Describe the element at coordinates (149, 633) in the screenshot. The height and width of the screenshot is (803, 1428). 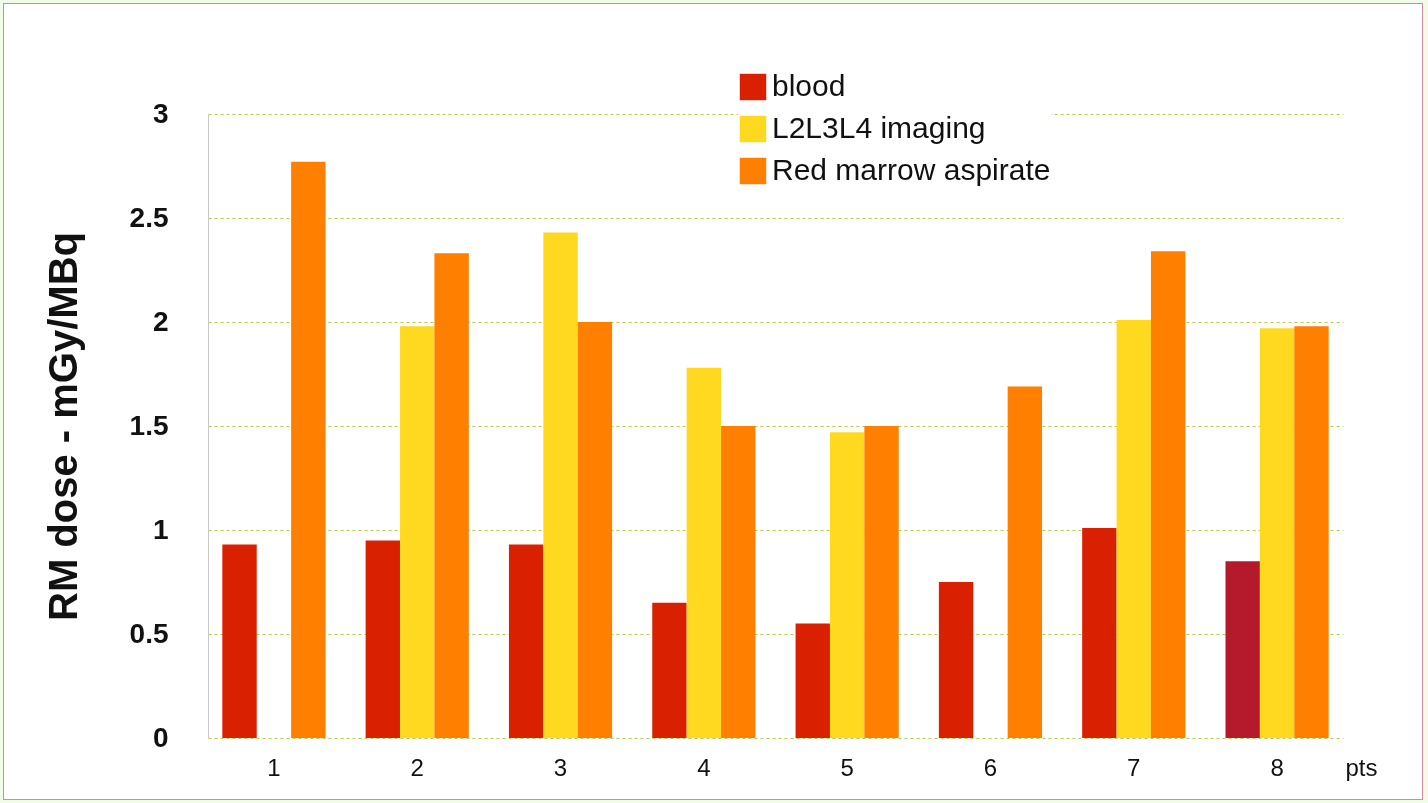
I see `y-tick-label: 0.5` at that location.